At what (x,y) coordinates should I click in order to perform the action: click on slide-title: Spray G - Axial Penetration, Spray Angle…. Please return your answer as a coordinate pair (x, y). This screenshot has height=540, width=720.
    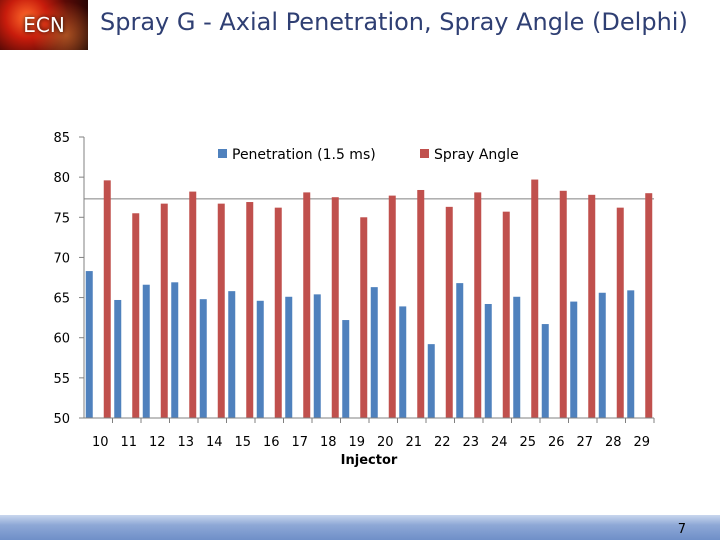
    Looking at the image, I should click on (394, 22).